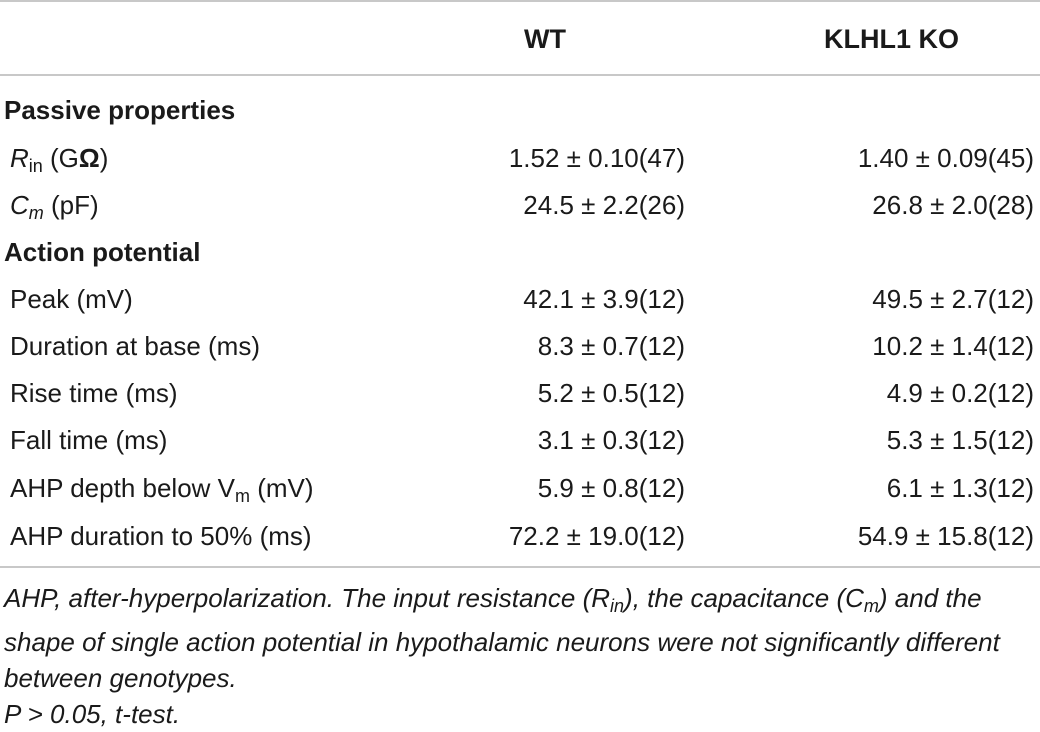 The width and height of the screenshot is (1040, 732). What do you see at coordinates (54, 206) in the screenshot?
I see `row-label: Cm (pF)` at bounding box center [54, 206].